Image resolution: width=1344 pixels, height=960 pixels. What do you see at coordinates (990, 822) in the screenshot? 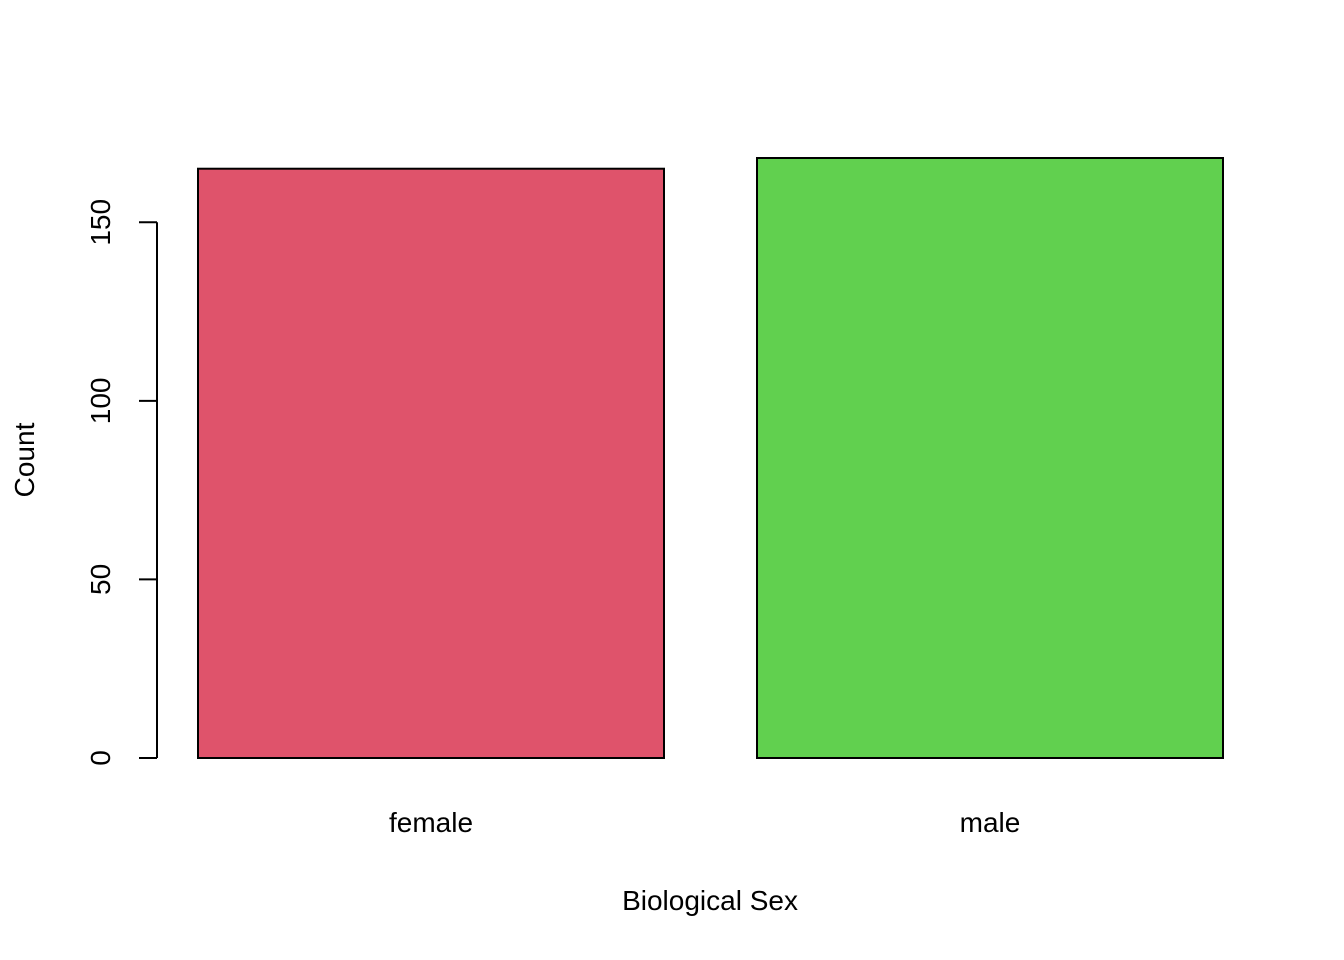
I see `x-tick-label-male: male` at bounding box center [990, 822].